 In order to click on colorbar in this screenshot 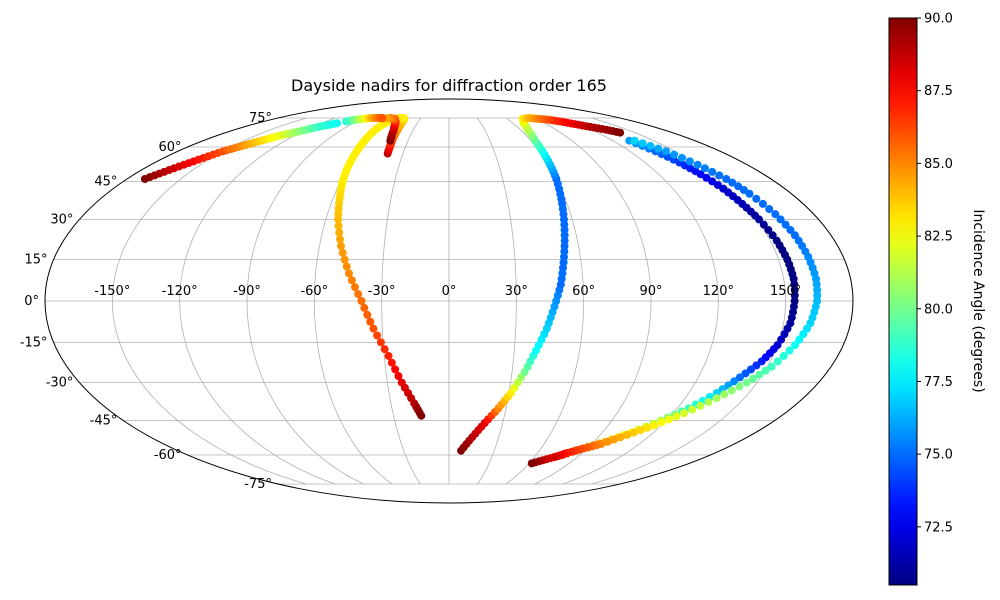, I will do `click(903, 301)`.